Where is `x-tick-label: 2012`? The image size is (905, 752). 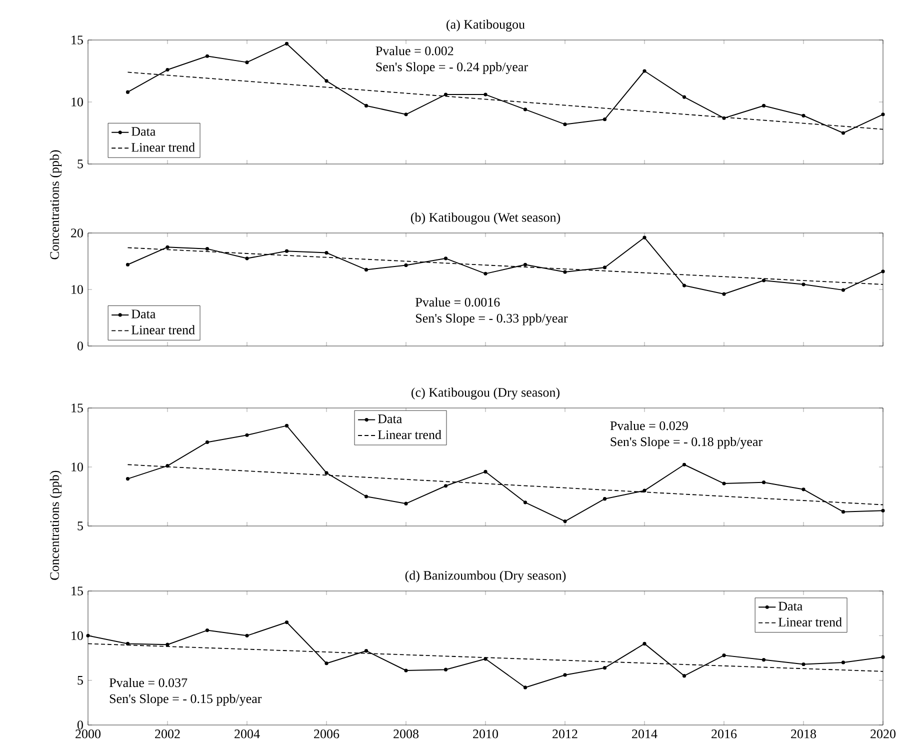
x-tick-label: 2012 is located at coordinates (565, 734).